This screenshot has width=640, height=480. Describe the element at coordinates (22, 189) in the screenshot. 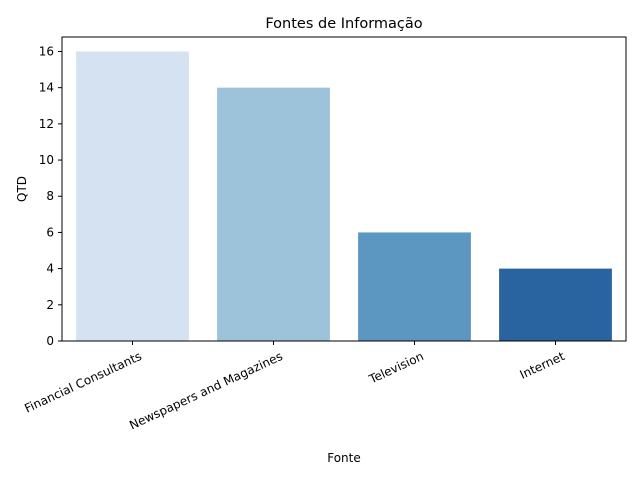

I see `y-axis-label: QTD` at that location.